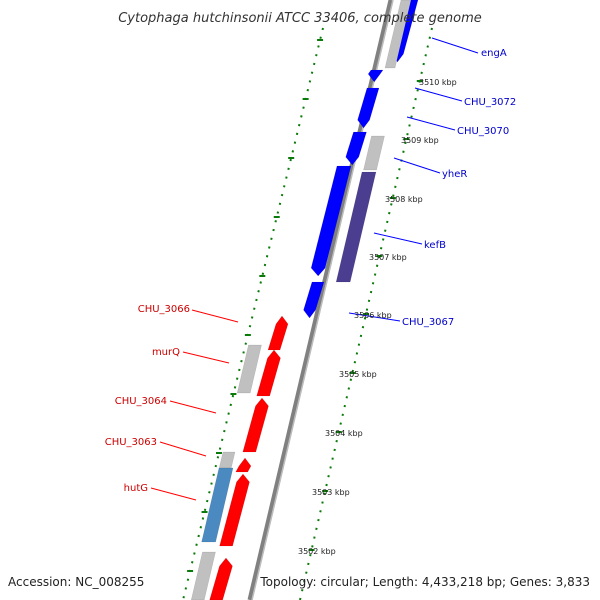 The width and height of the screenshot is (600, 600). Describe the element at coordinates (166, 352) in the screenshot. I see `gene-label-murQ: murQ` at that location.